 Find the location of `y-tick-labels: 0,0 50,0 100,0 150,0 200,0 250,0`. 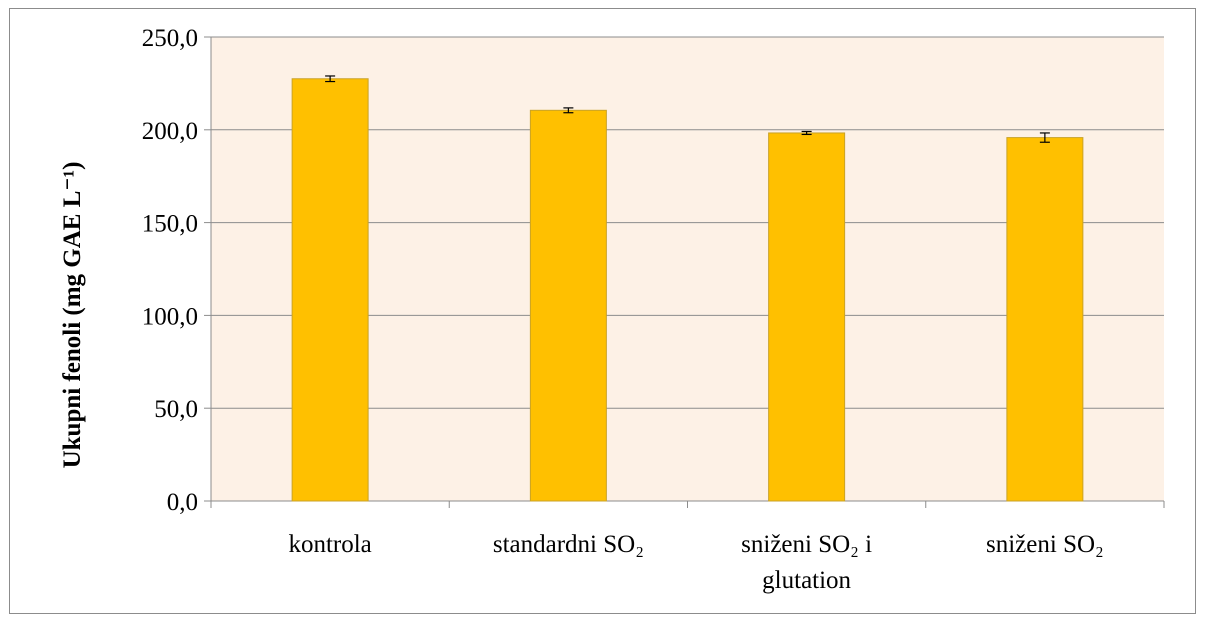

y-tick-labels: 0,0 50,0 100,0 150,0 200,0 250,0 is located at coordinates (170, 270).